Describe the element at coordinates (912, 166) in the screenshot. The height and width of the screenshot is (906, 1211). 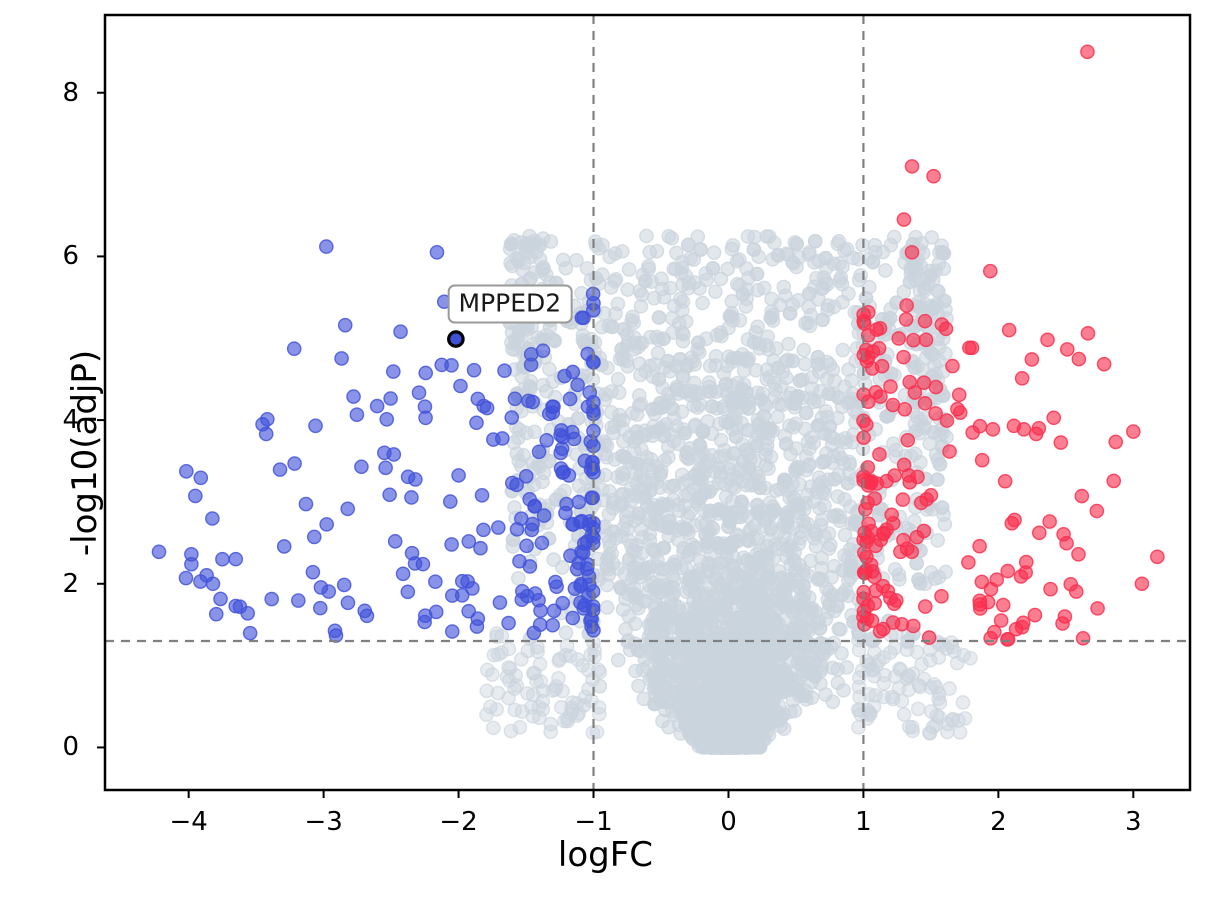
I see `point-up-outlier` at that location.